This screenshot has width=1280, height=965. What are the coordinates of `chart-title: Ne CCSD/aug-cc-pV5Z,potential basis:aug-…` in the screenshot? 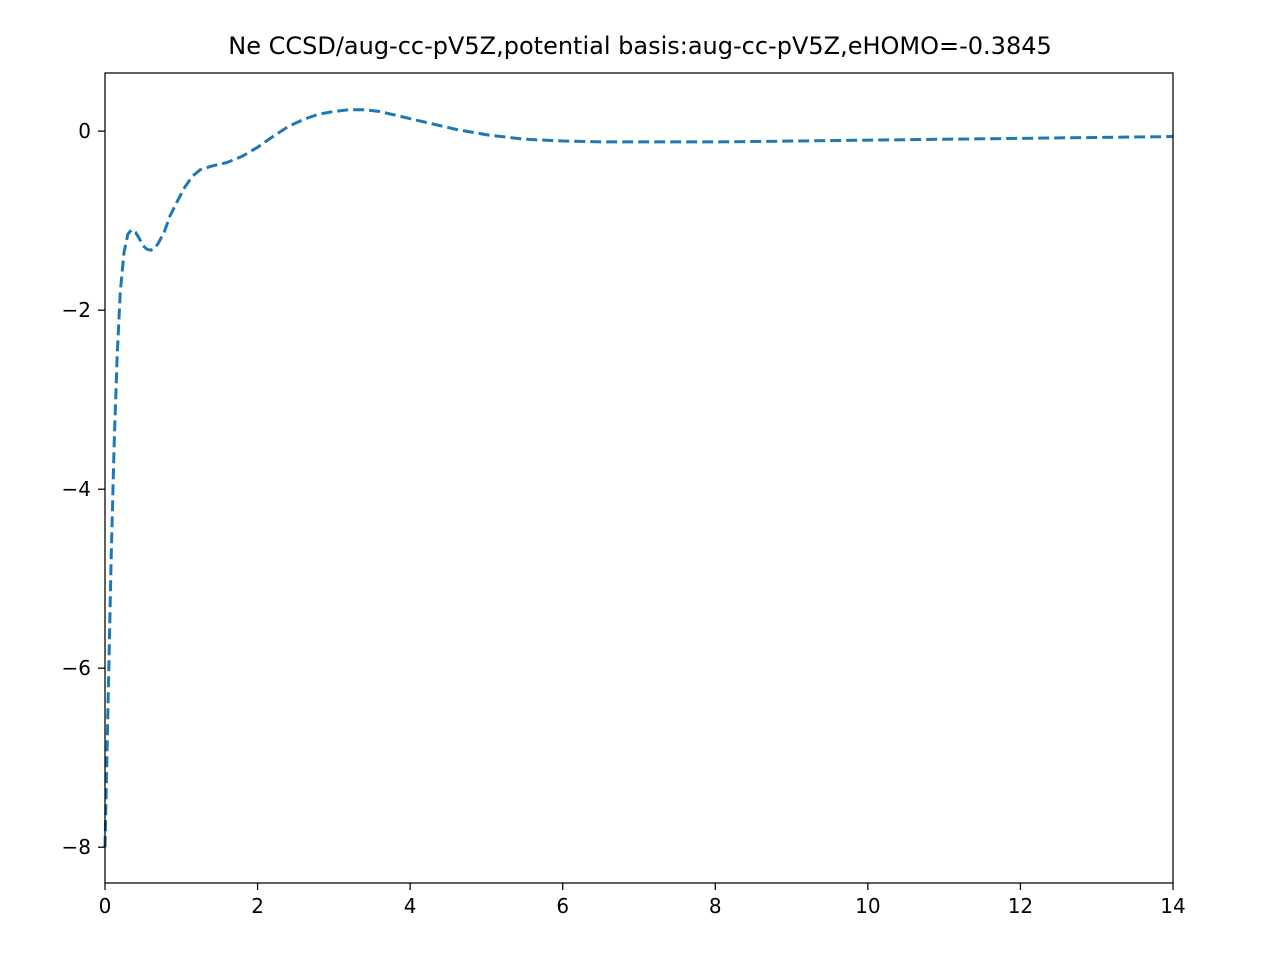 It's located at (640, 46).